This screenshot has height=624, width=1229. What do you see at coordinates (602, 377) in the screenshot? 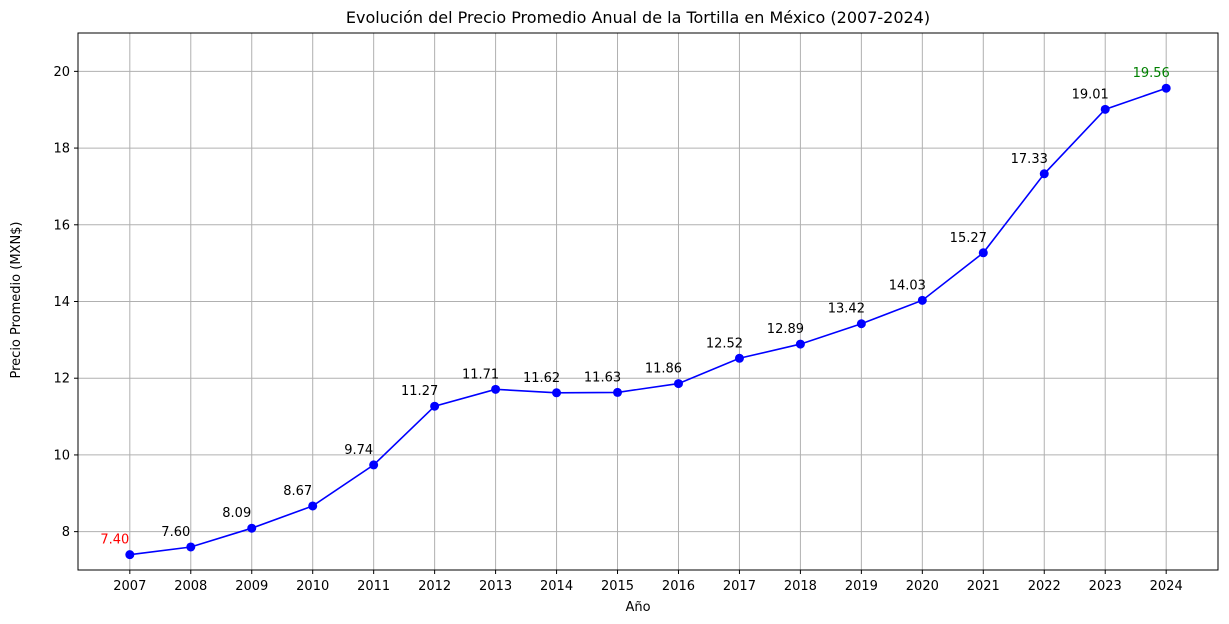
I see `data-label: 11.63` at bounding box center [602, 377].